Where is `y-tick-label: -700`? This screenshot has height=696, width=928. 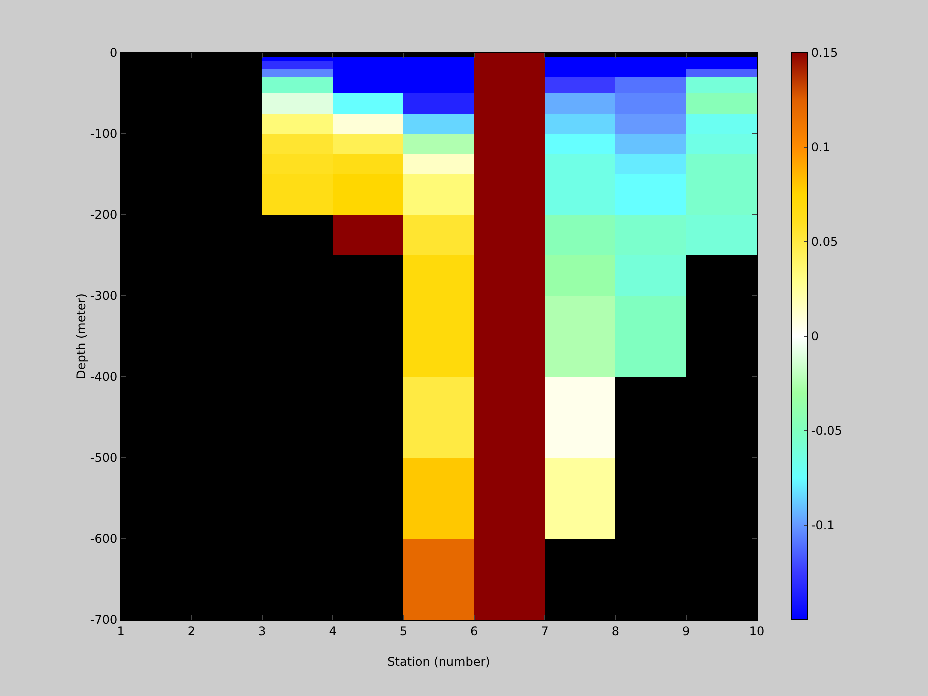 y-tick-label: -700 is located at coordinates (104, 620).